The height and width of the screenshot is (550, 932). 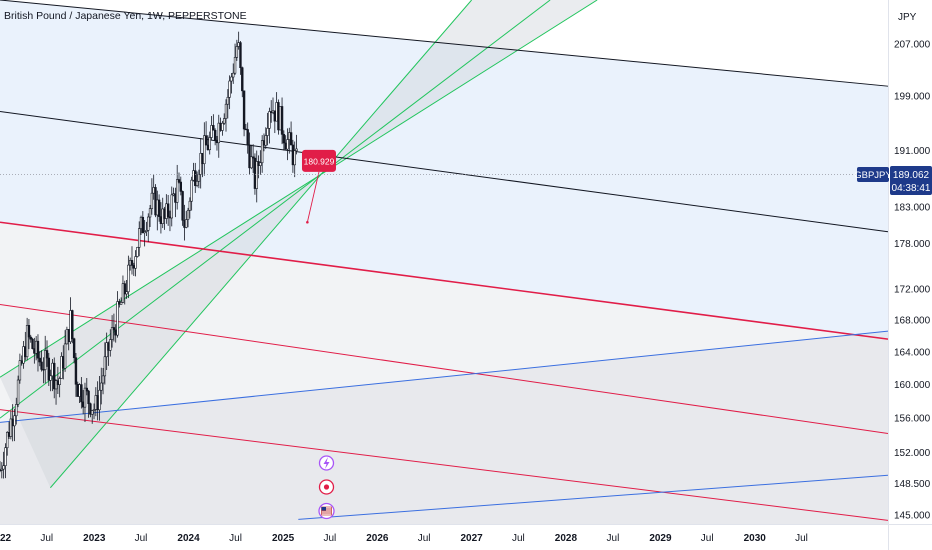 I want to click on trend-line, so click(x=593, y=497).